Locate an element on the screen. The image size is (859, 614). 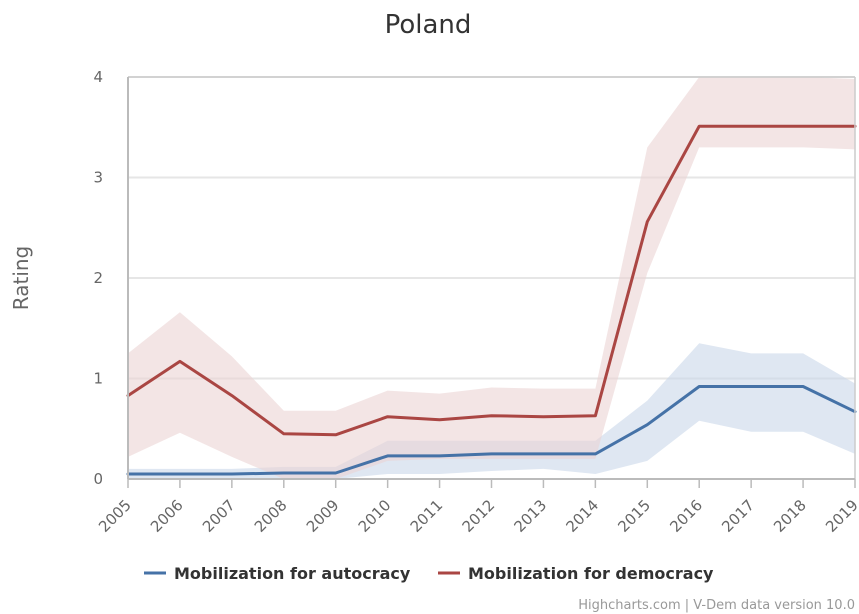
legend-label: Mobilization for autocracy is located at coordinates (292, 573).